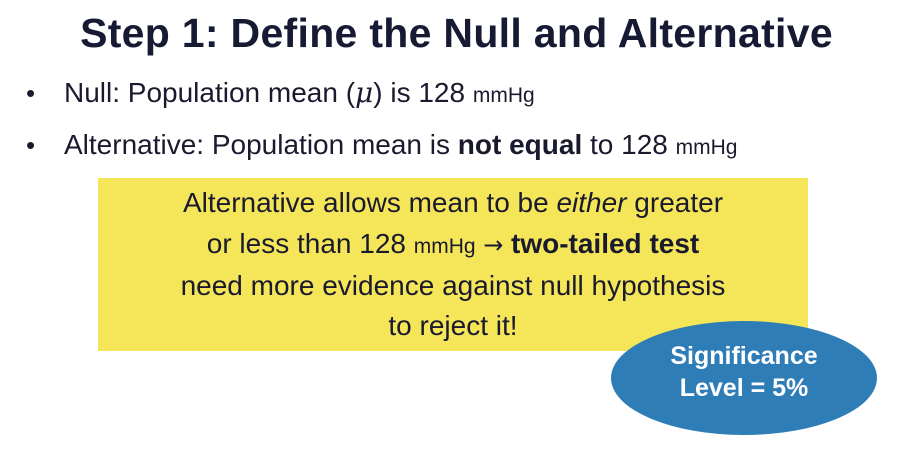 This screenshot has height=453, width=913. I want to click on right-arrow-icon: →, so click(493, 245).